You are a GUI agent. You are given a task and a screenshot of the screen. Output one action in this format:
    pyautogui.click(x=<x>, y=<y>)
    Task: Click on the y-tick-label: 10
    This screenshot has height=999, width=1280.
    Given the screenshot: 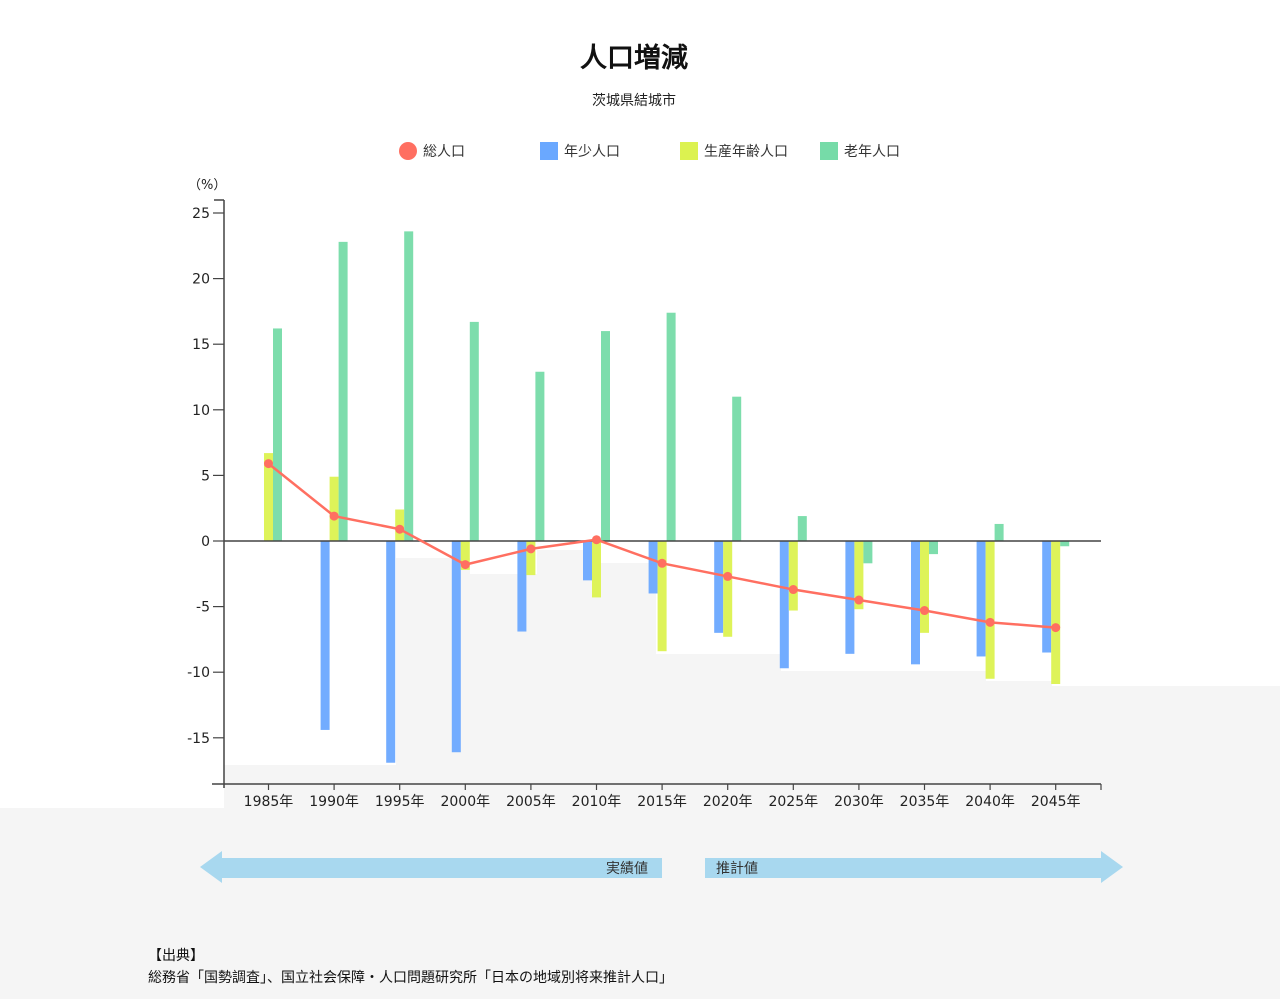 What is the action you would take?
    pyautogui.click(x=201, y=411)
    